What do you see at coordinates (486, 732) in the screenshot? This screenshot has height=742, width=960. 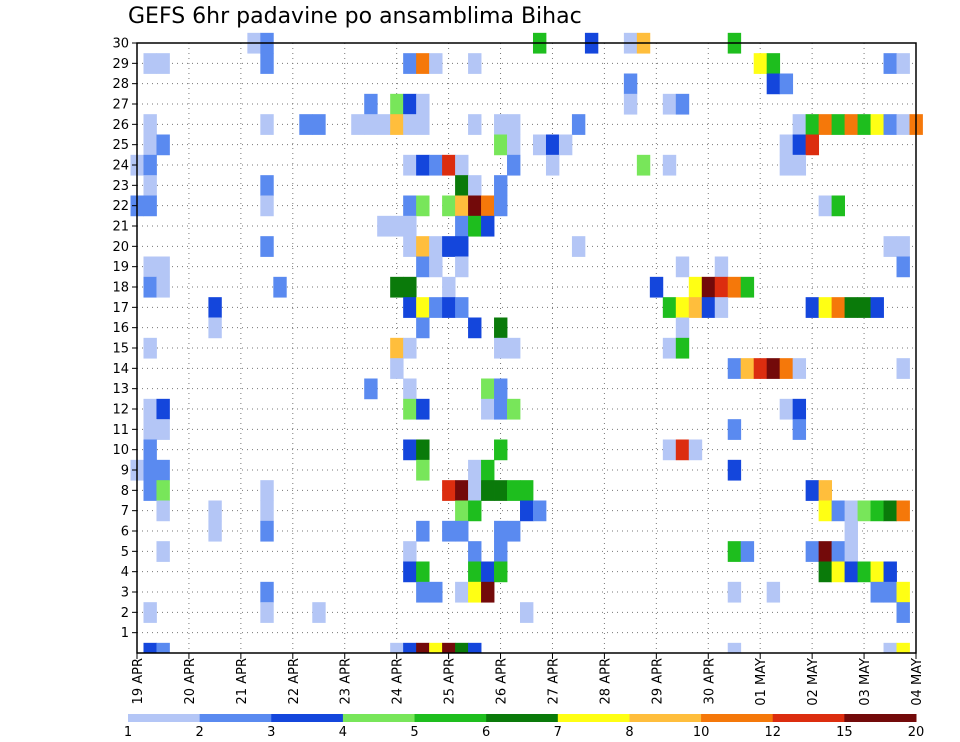 I see `colorbar-label: 6` at bounding box center [486, 732].